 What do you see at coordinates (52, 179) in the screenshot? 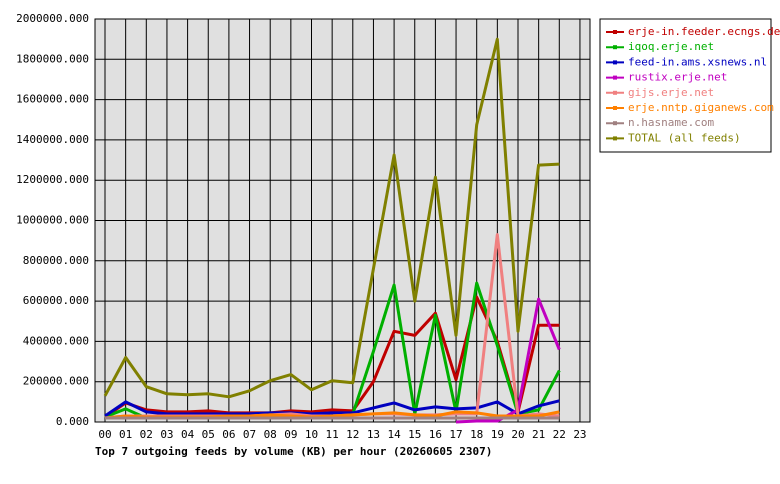
I see `y-tick-label: 1200000.000` at bounding box center [52, 179].